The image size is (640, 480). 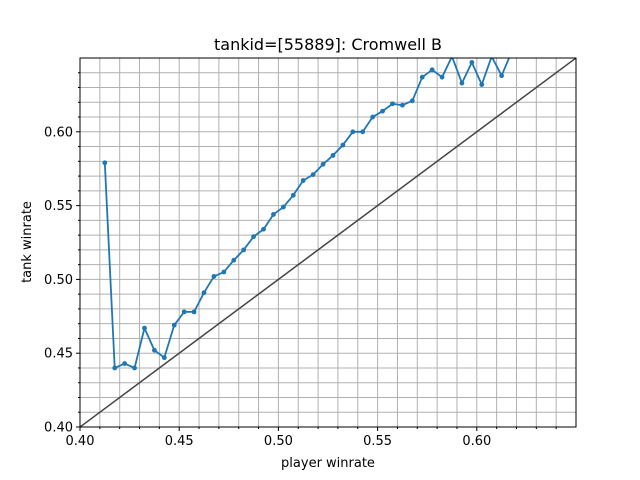 What do you see at coordinates (58, 132) in the screenshot?
I see `y-tick-label: 0.60` at bounding box center [58, 132].